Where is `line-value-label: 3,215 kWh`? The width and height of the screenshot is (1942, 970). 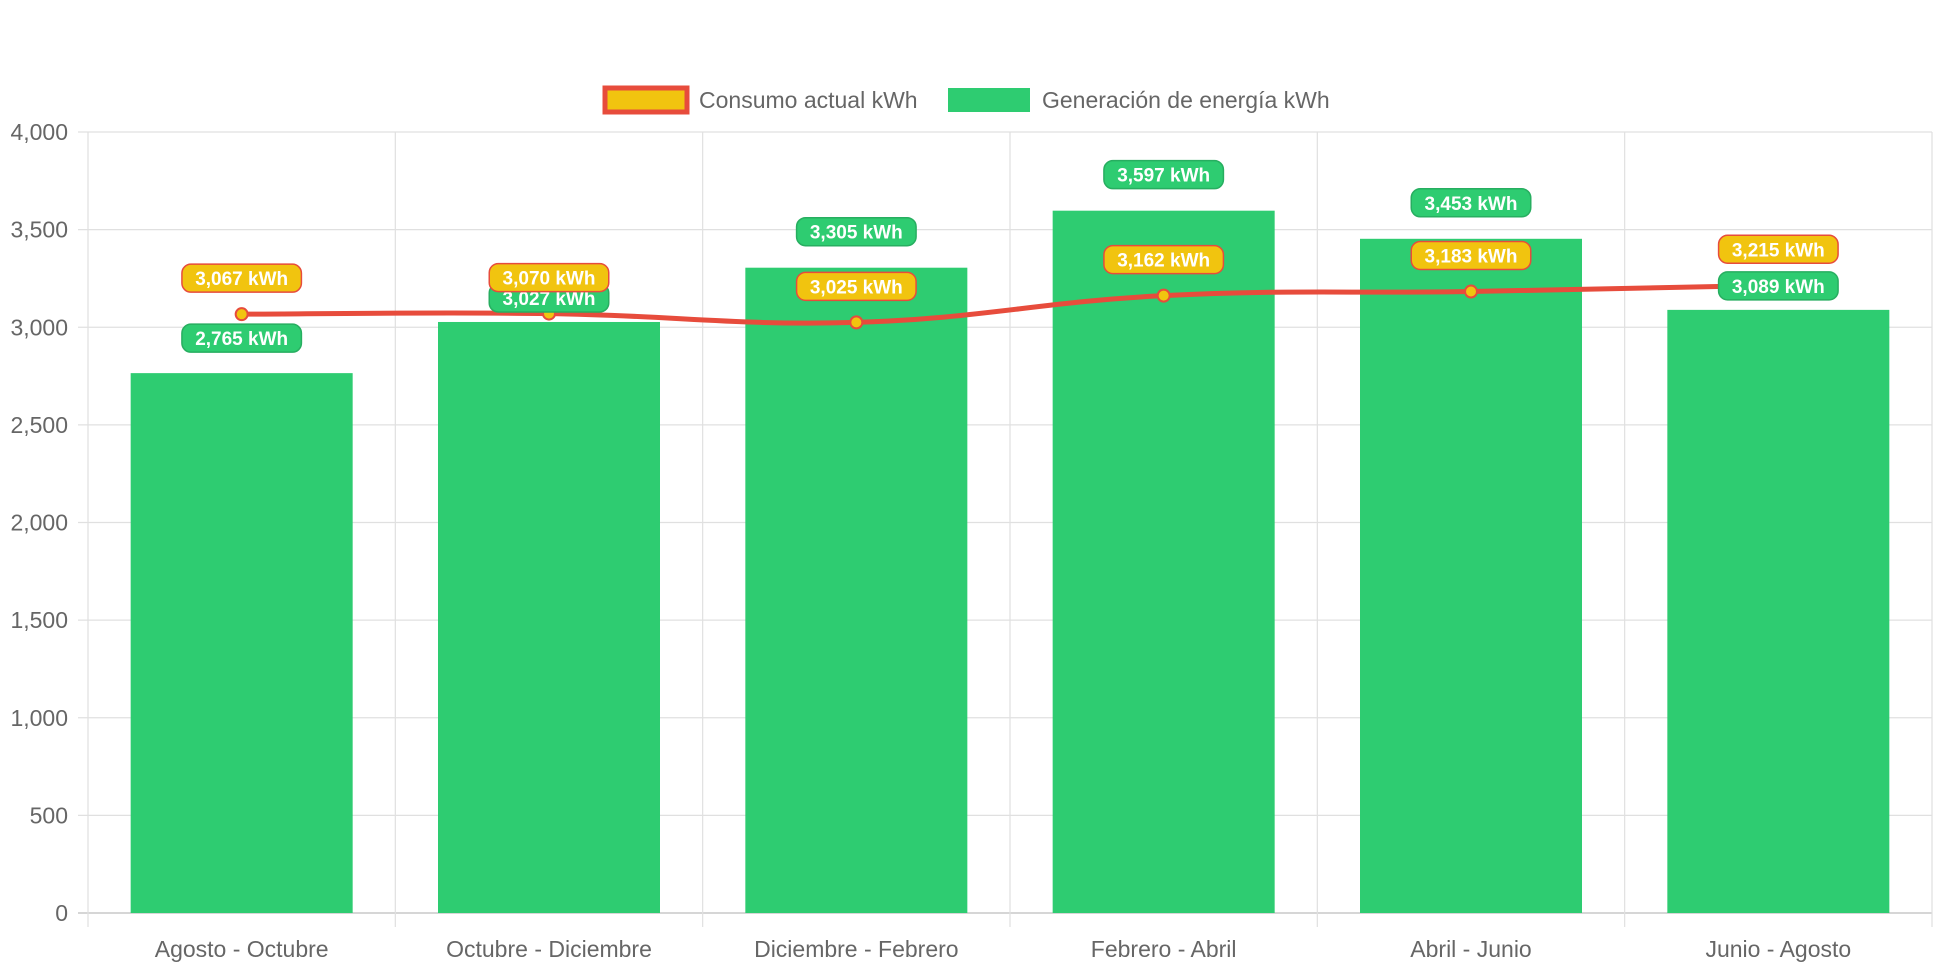
line-value-label: 3,215 kWh is located at coordinates (1778, 249).